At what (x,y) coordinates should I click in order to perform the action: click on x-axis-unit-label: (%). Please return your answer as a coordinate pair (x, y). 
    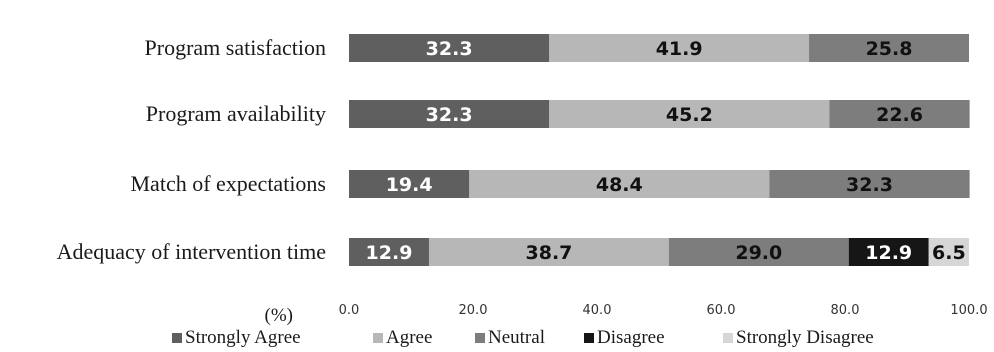
    Looking at the image, I should click on (279, 315).